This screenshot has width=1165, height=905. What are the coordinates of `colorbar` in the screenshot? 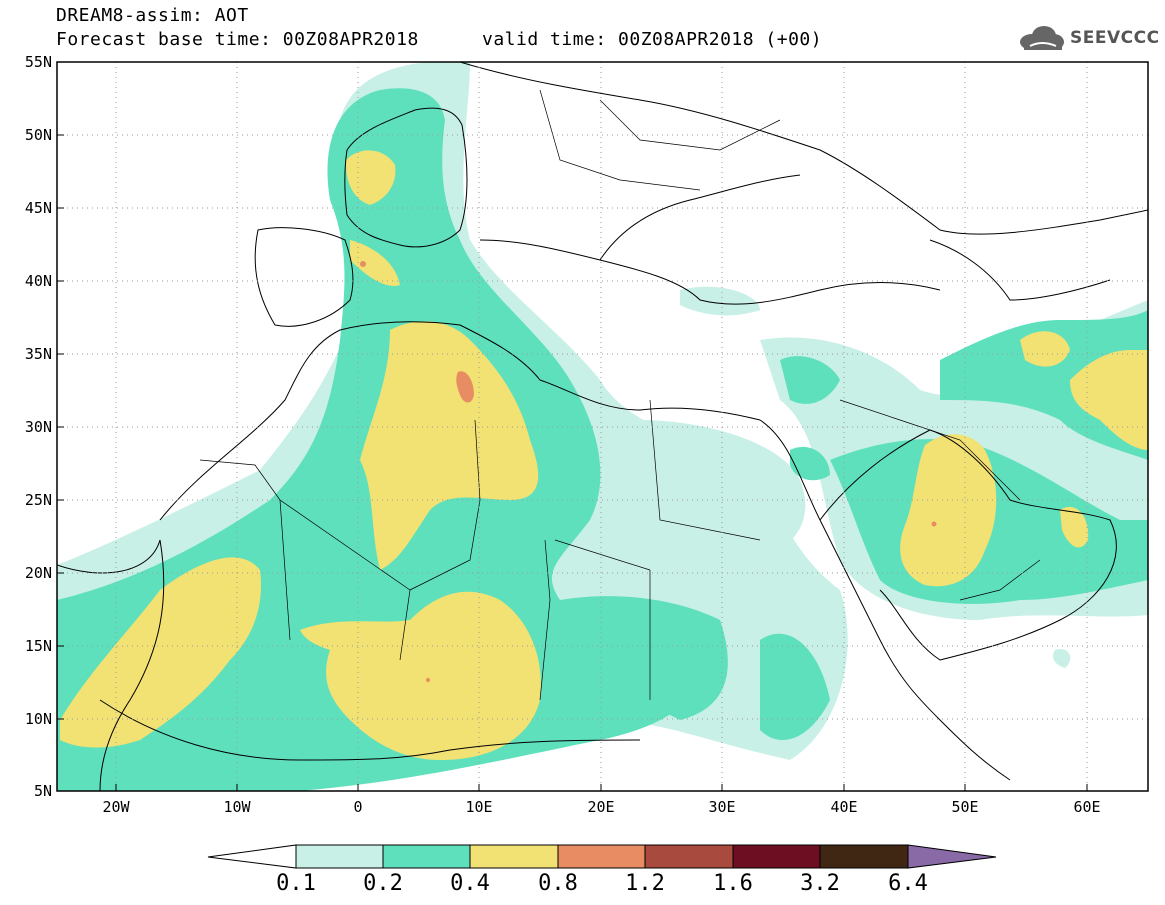 It's located at (602, 856).